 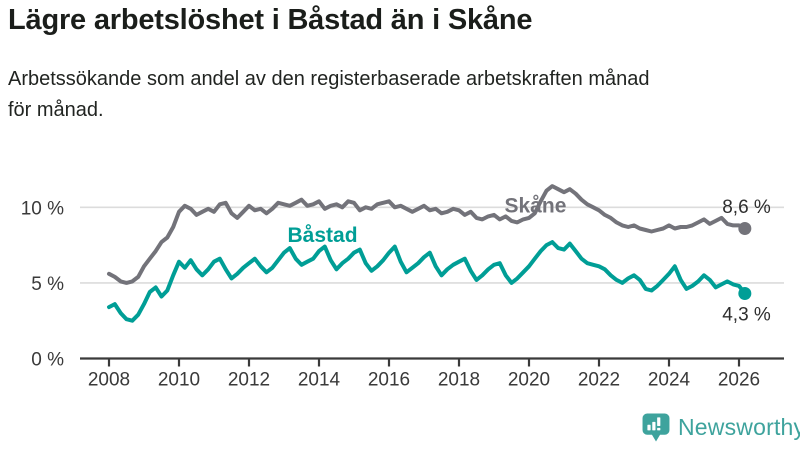 I want to click on series-line-bastad, so click(x=427, y=281).